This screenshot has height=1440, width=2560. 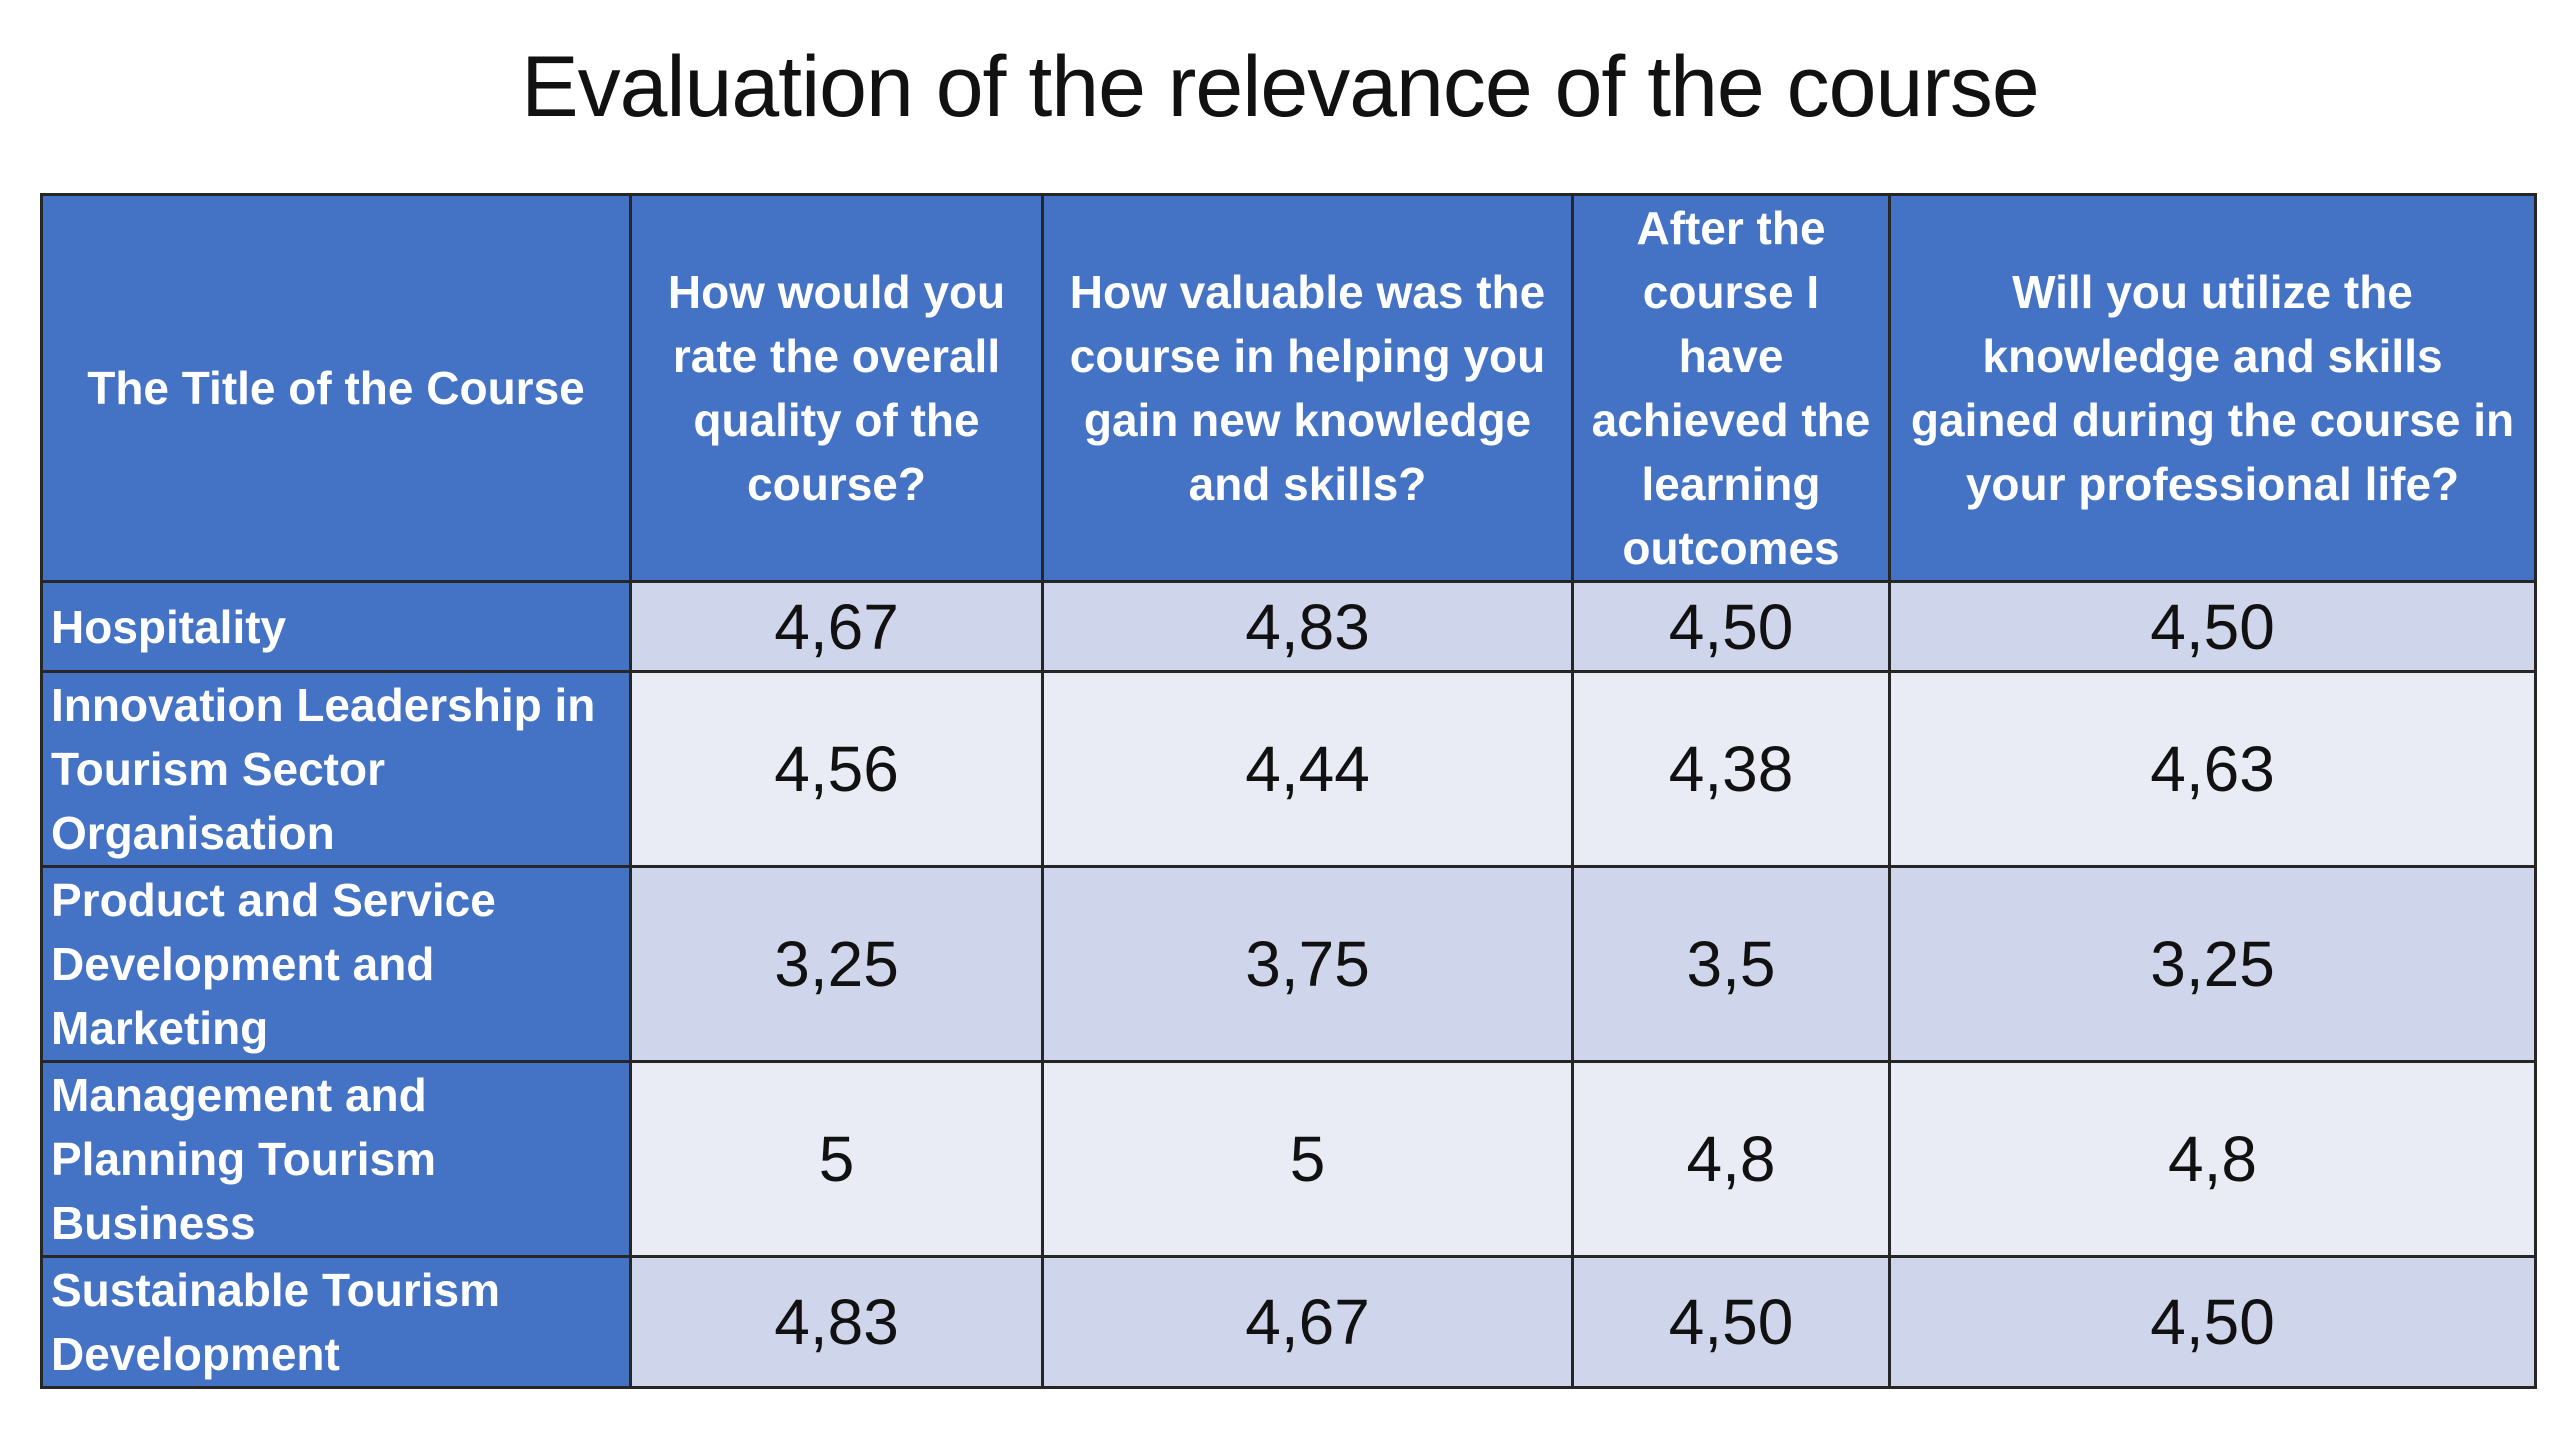 What do you see at coordinates (836, 769) in the screenshot?
I see `table-cell: 4,56` at bounding box center [836, 769].